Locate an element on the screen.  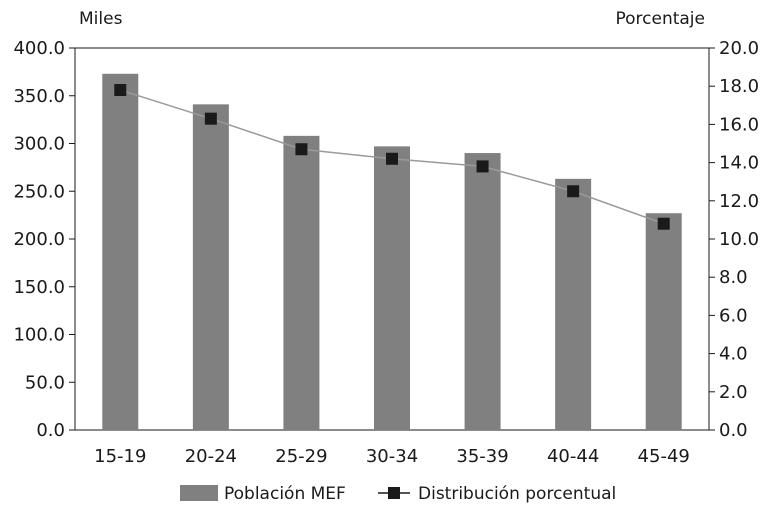
left-tick-label: 0.0 is located at coordinates (50, 430).